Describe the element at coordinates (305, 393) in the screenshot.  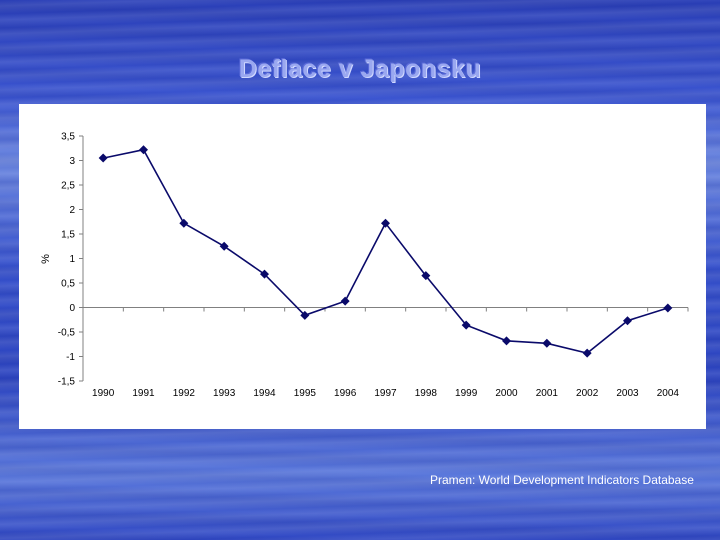
I see `x-tick-label: 1995` at that location.